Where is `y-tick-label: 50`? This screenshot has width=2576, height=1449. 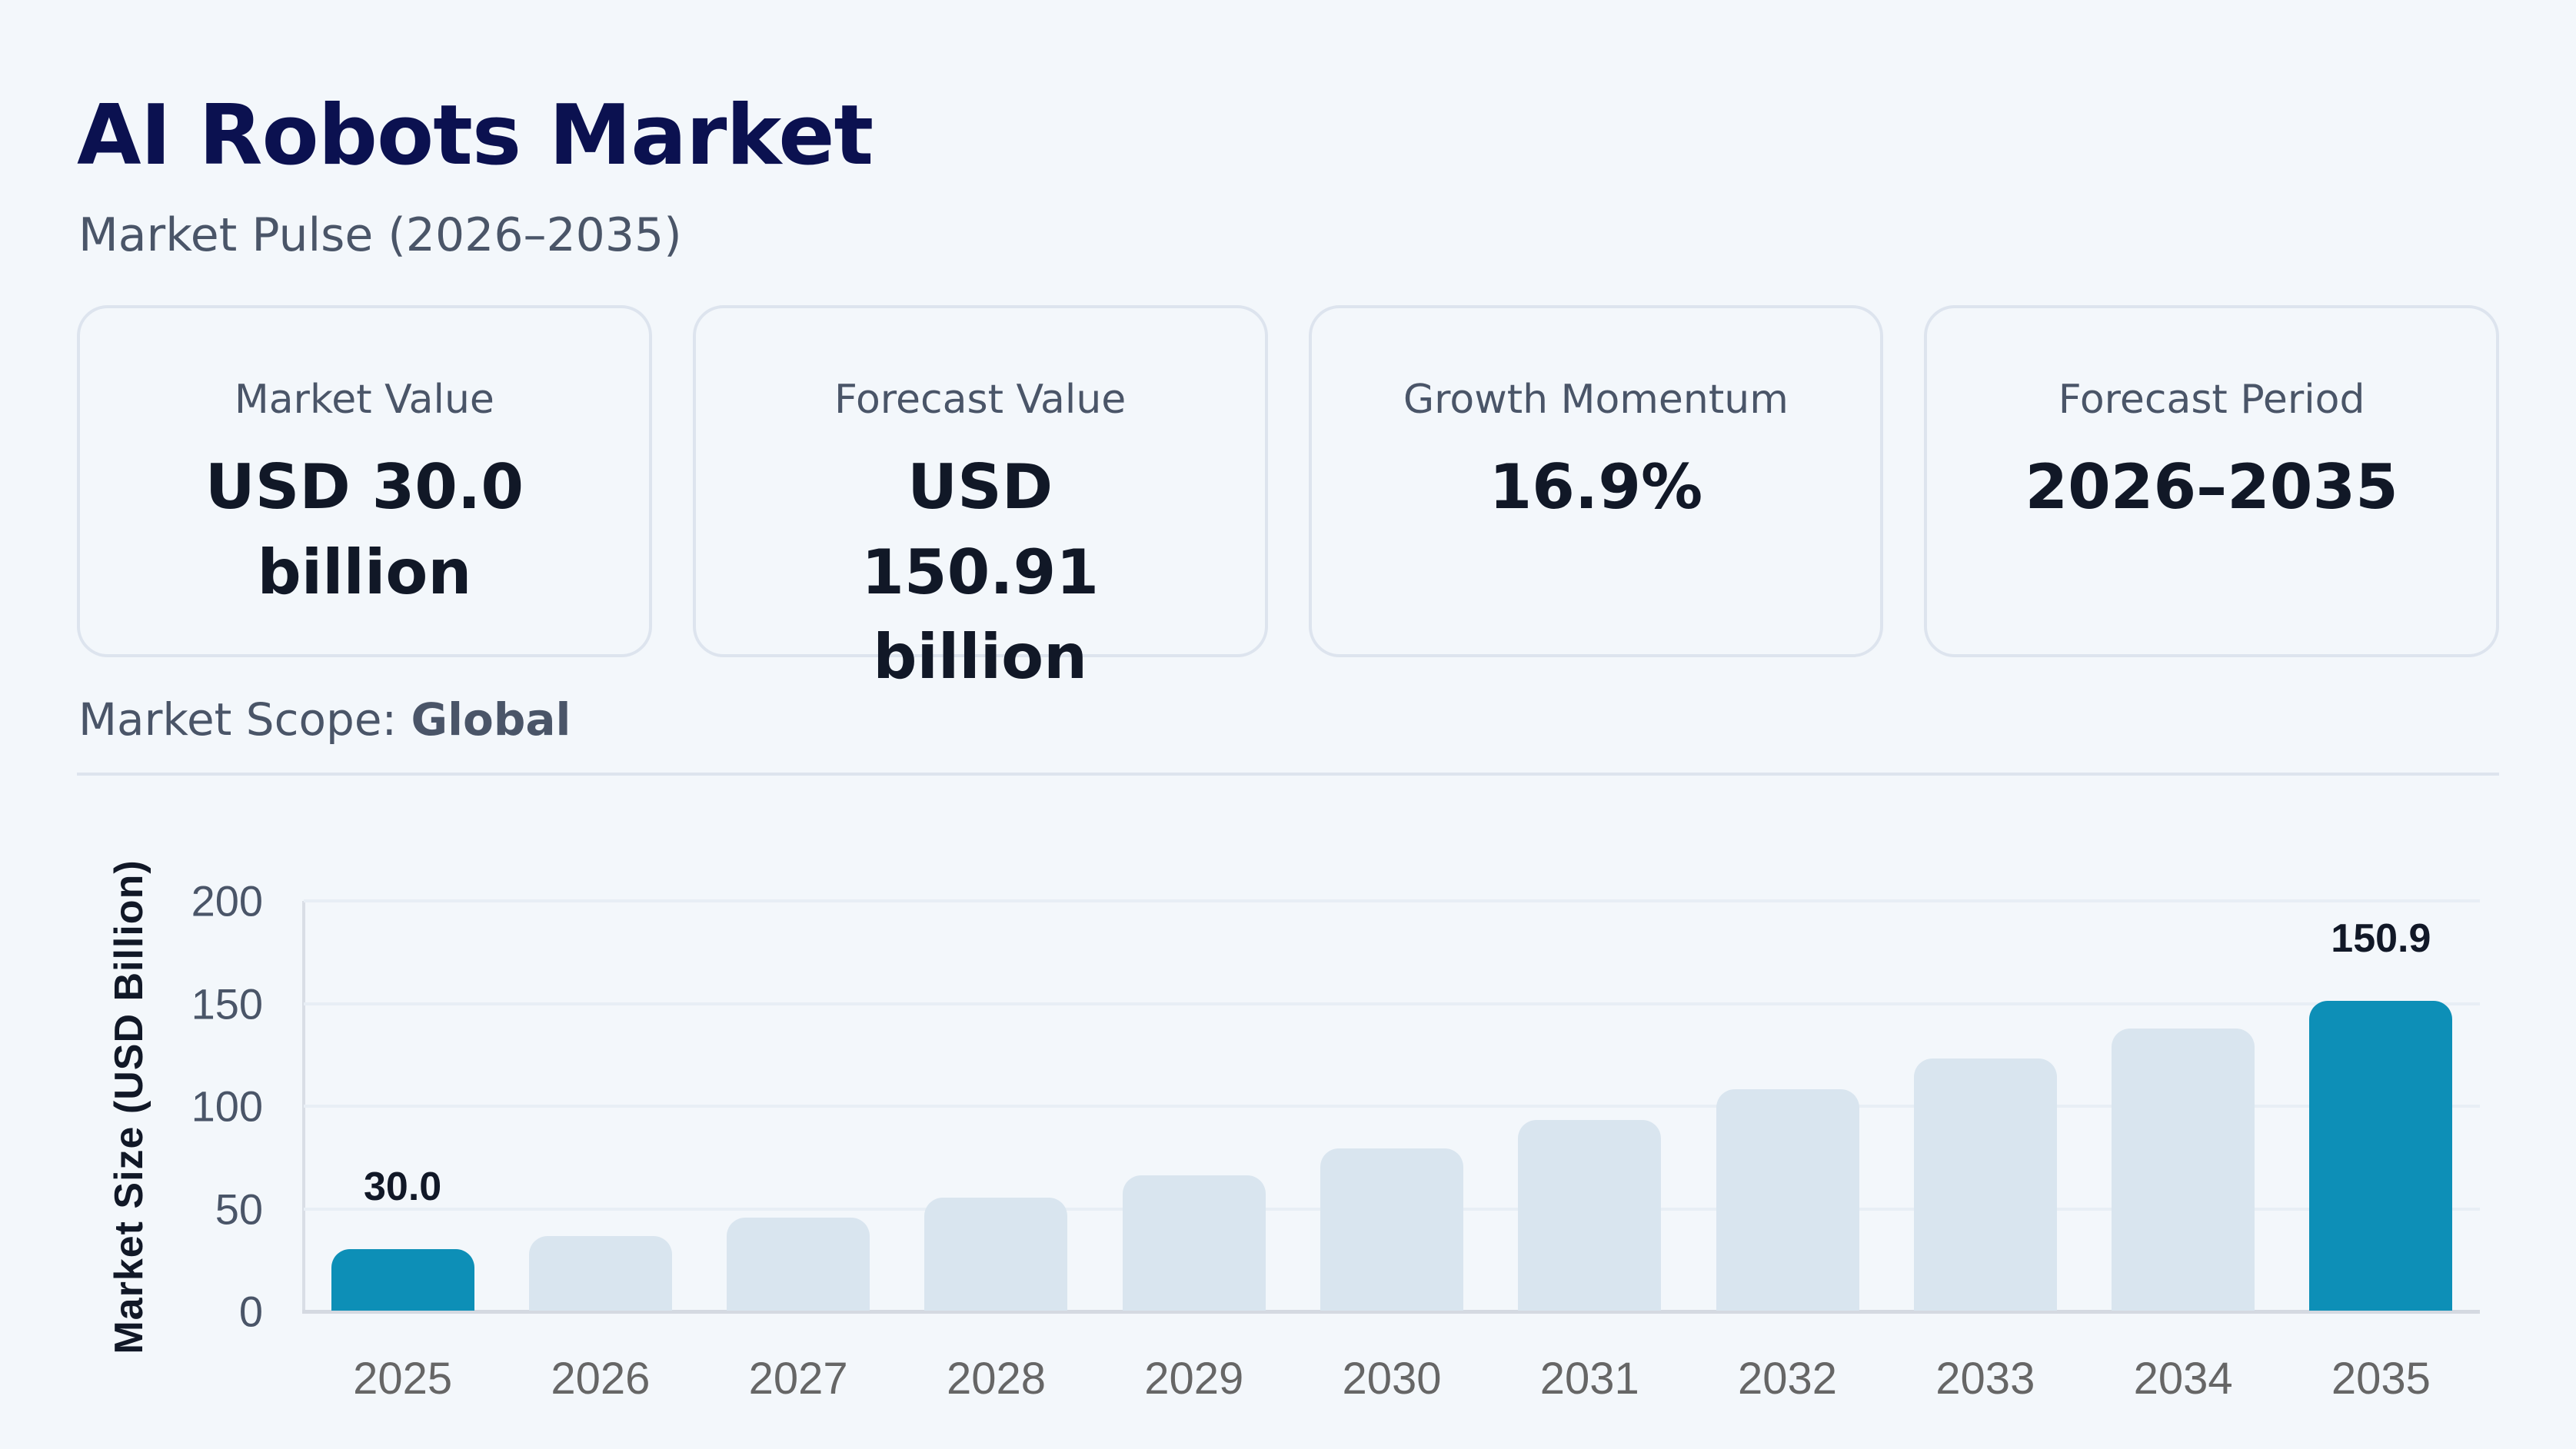
y-tick-label: 50 is located at coordinates (239, 1209).